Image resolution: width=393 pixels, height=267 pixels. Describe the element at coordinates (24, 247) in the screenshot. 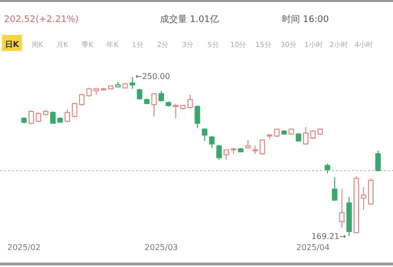

I see `x-tick-label: 2025/02` at that location.